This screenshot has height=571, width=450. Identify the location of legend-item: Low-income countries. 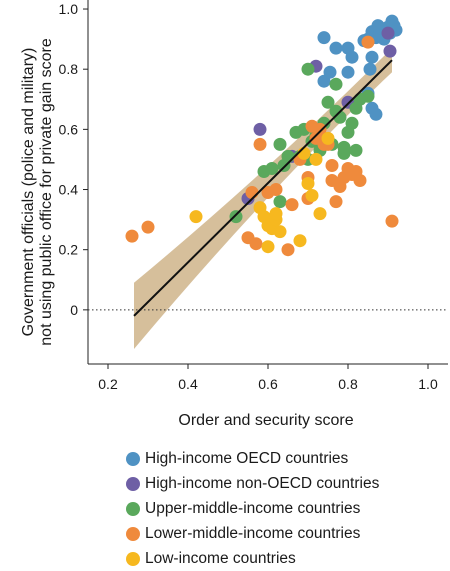
(252, 558).